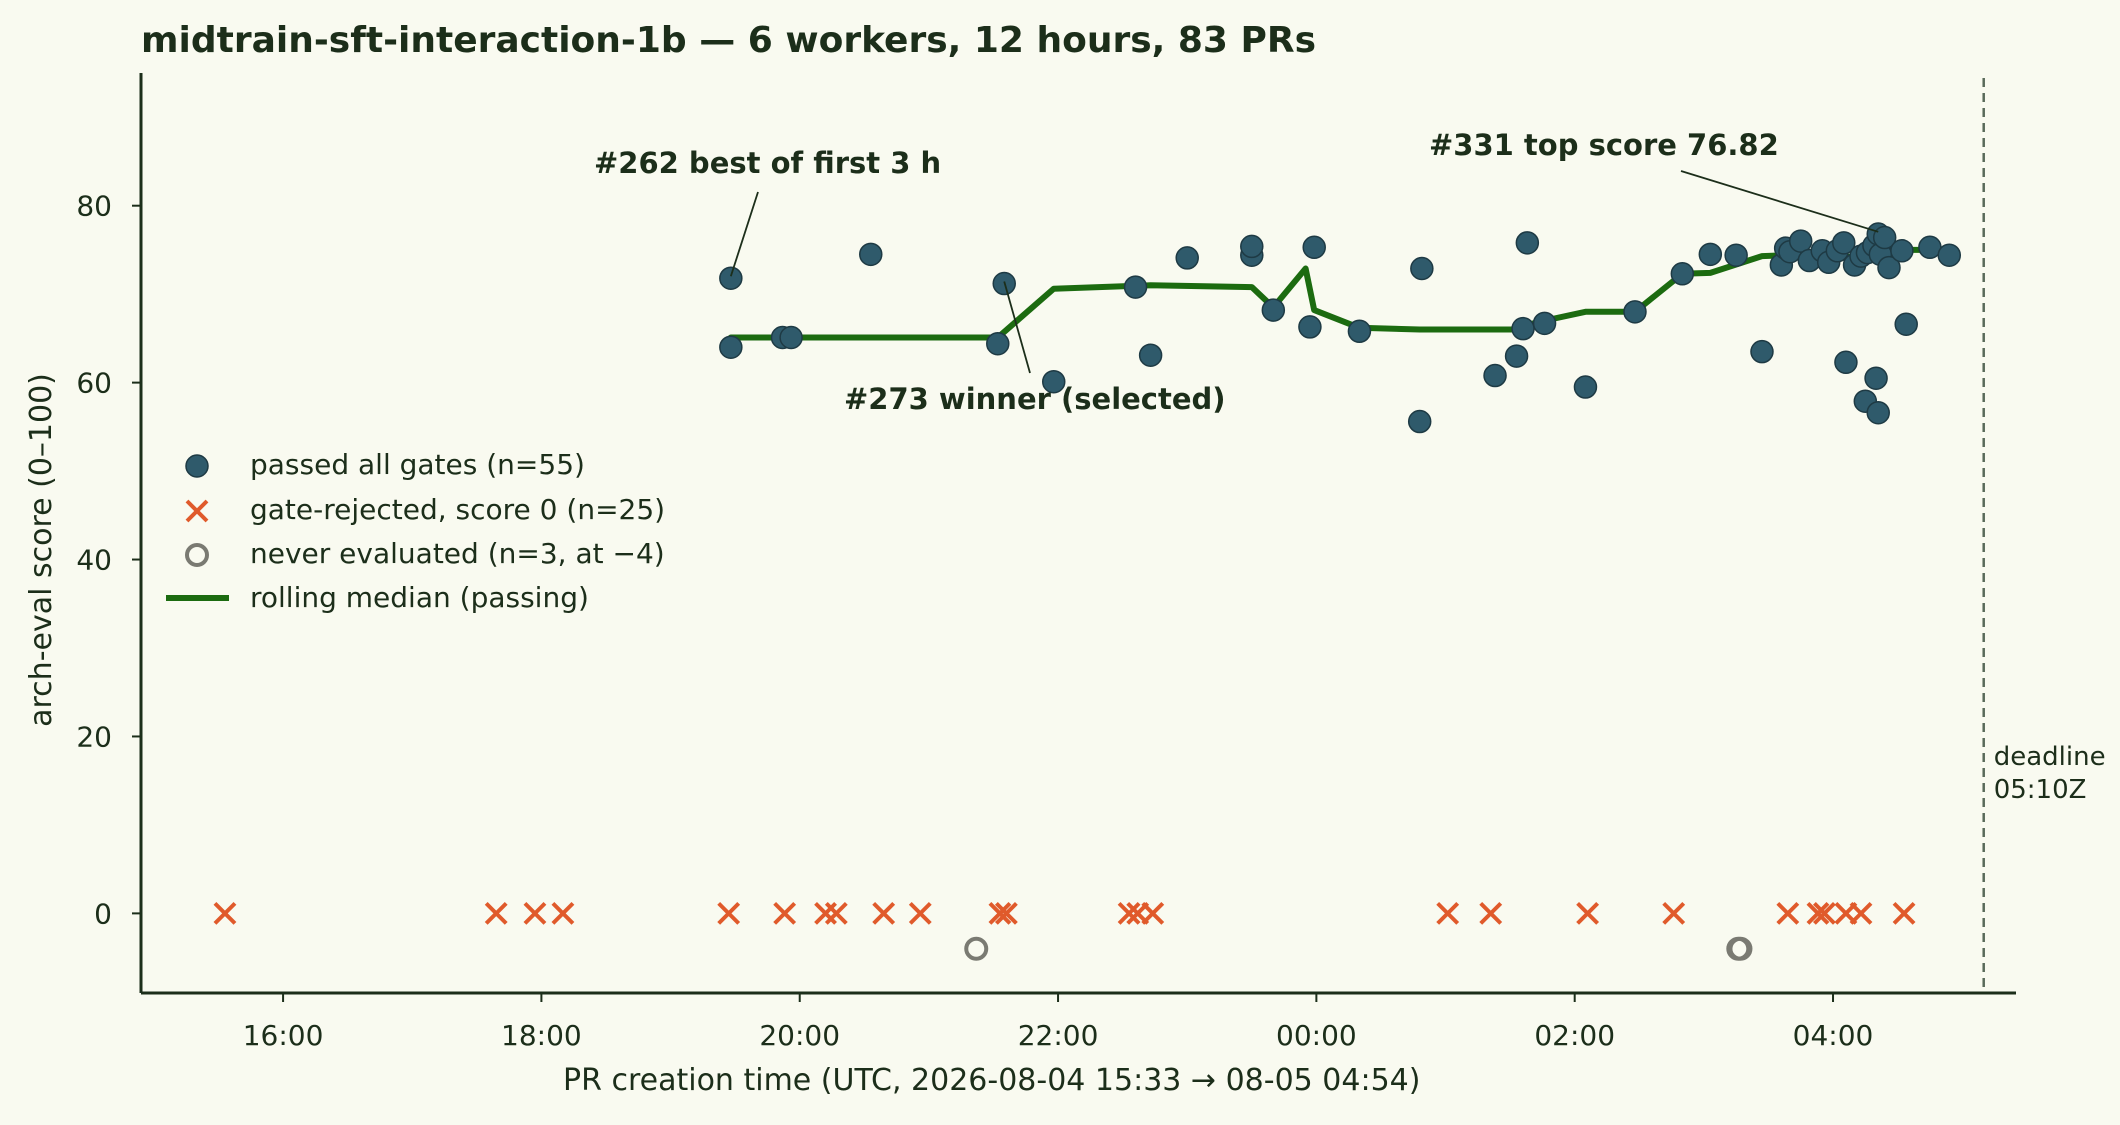 The width and height of the screenshot is (2120, 1125). I want to click on legend-marker-rejected, so click(197, 511).